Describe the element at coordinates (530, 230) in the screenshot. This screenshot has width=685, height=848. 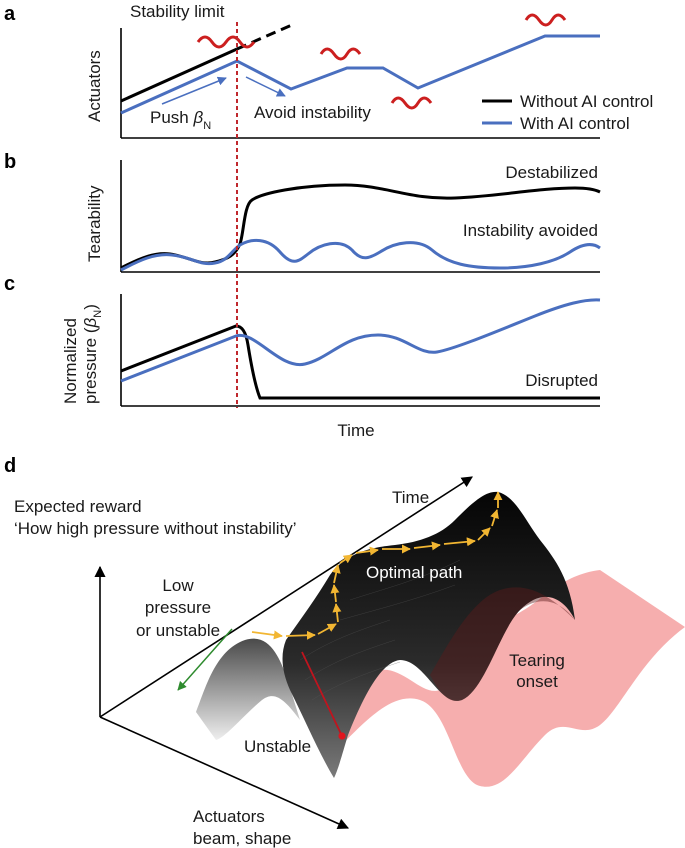
I see `instability-avoided-label: Instability avoided` at that location.